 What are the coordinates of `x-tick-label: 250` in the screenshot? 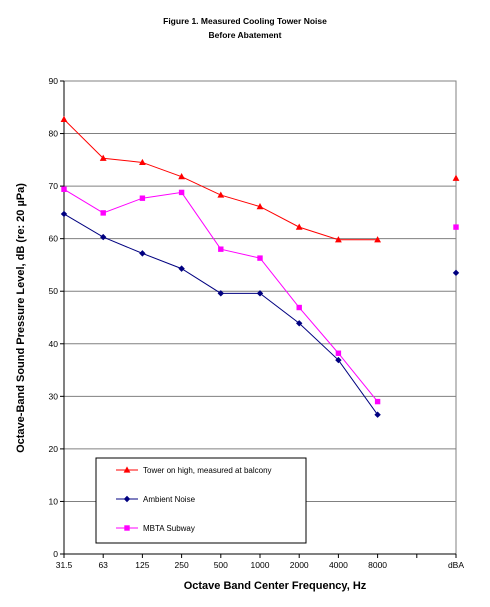 It's located at (182, 565).